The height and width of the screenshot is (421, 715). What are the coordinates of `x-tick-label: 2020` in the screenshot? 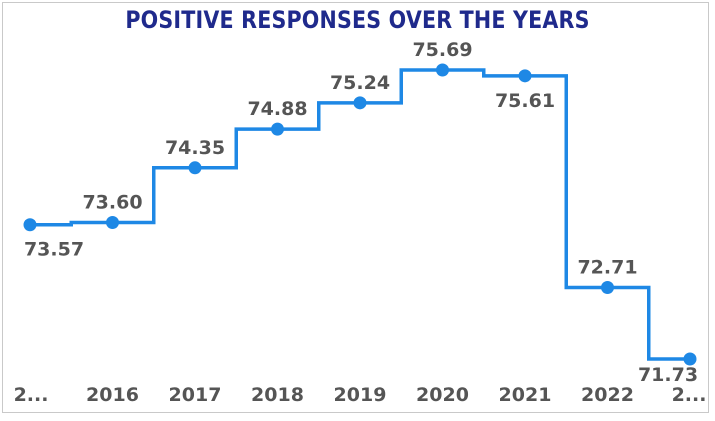 It's located at (442, 395).